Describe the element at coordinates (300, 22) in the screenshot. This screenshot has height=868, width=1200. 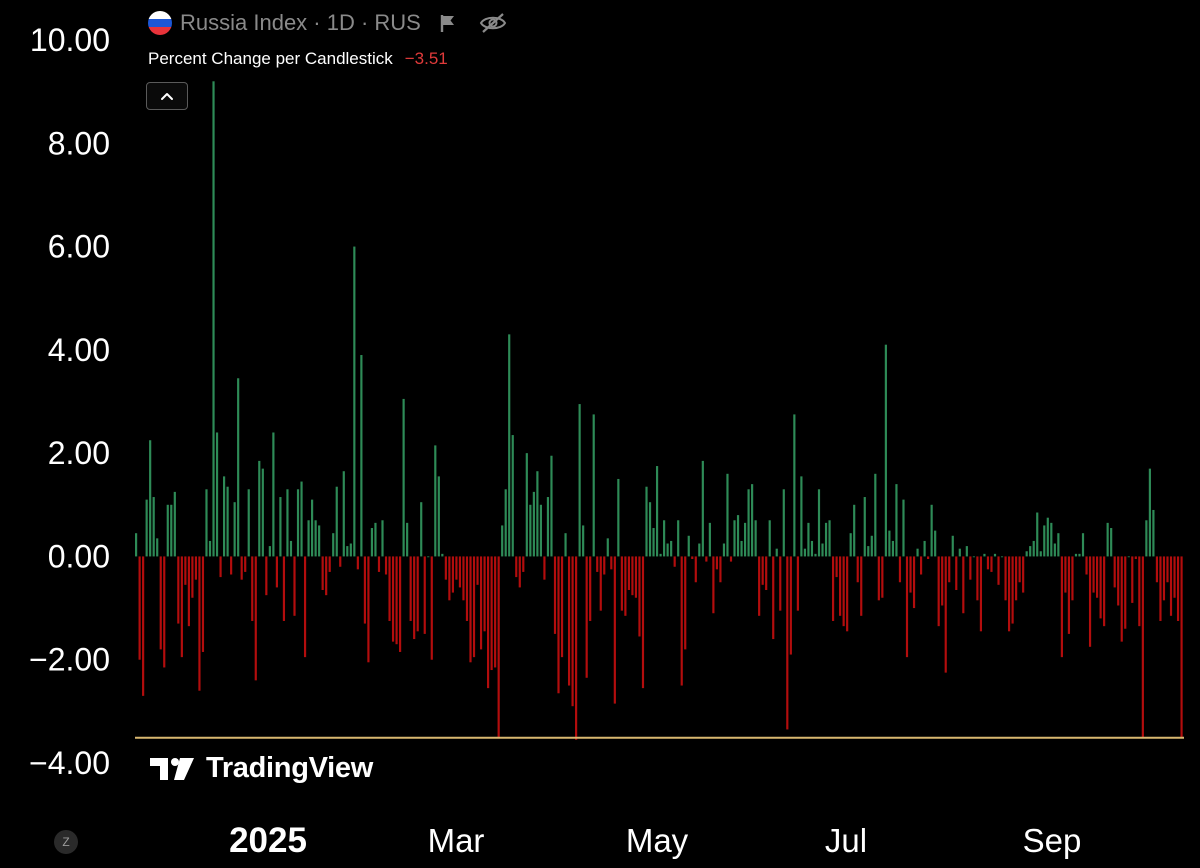
I see `symbol-title: Russia Index · 1D · RUS` at that location.